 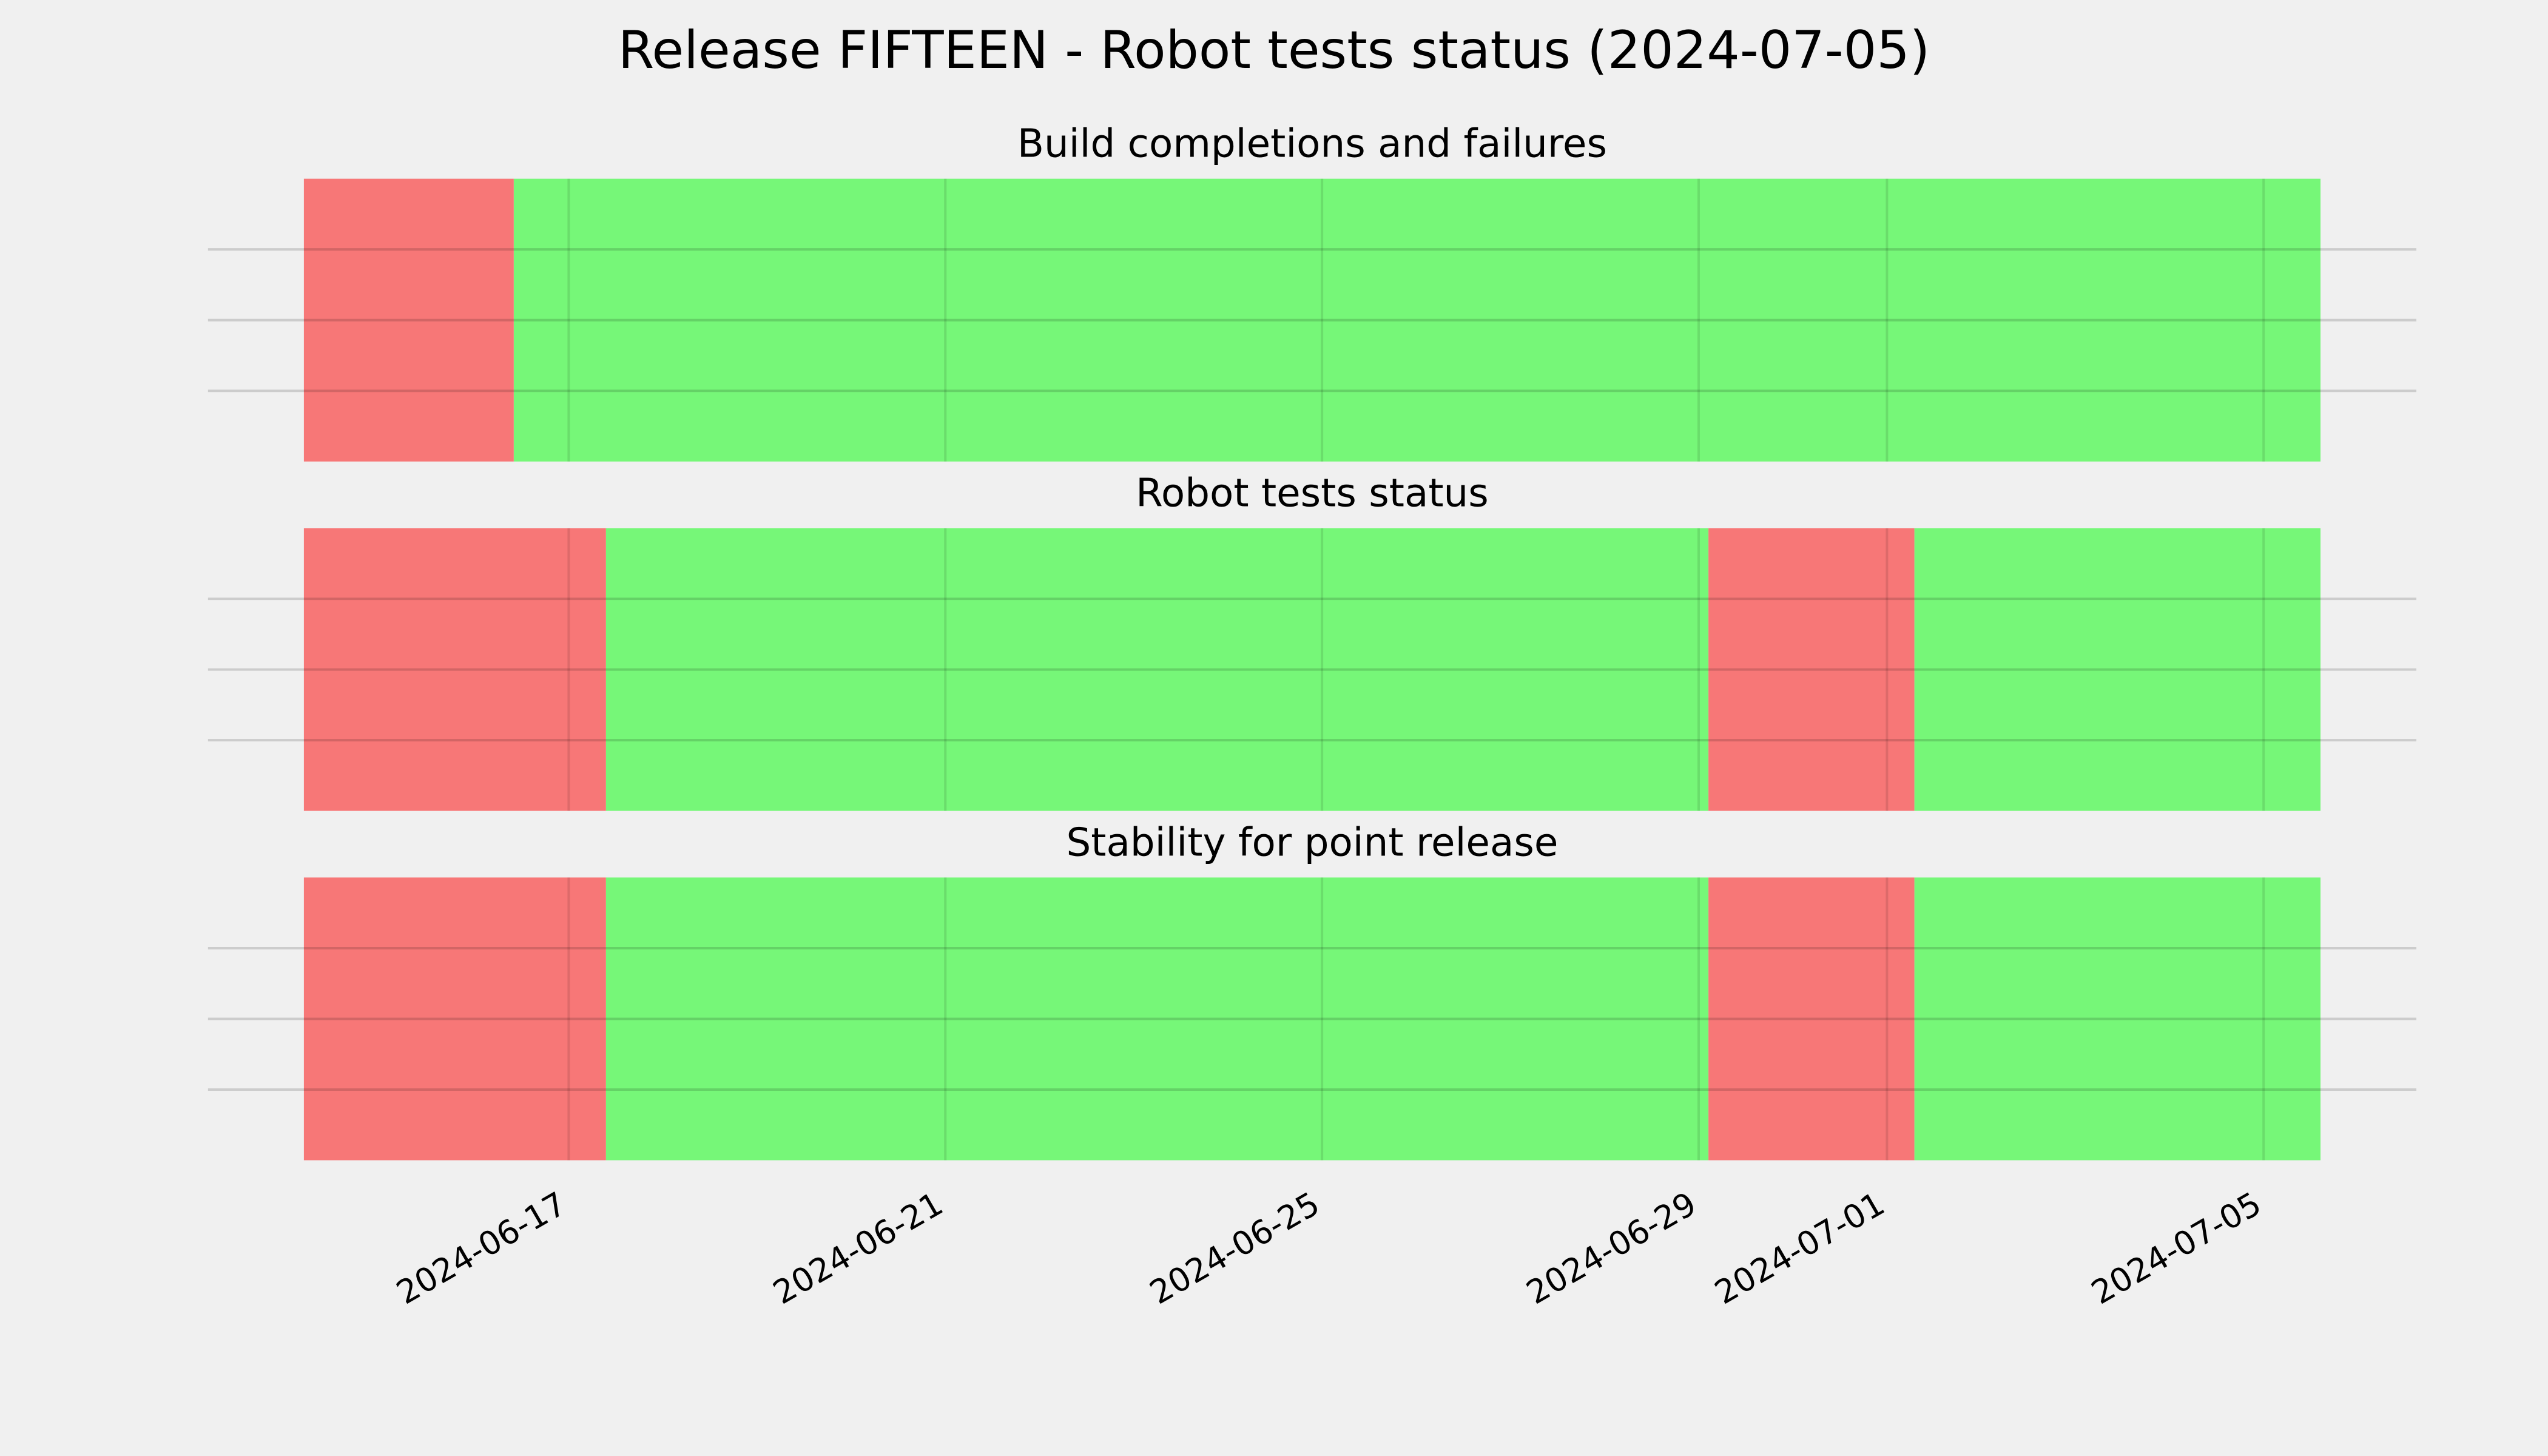 I want to click on panel-title: Build completions and failures, so click(x=1312, y=144).